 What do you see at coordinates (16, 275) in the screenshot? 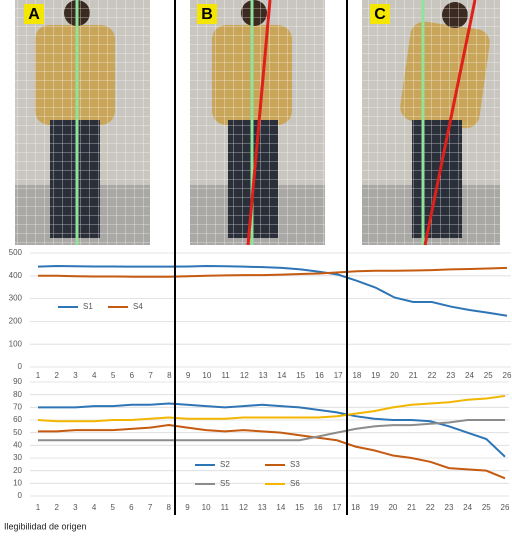
I see `y-tick-label: 400` at bounding box center [16, 275].